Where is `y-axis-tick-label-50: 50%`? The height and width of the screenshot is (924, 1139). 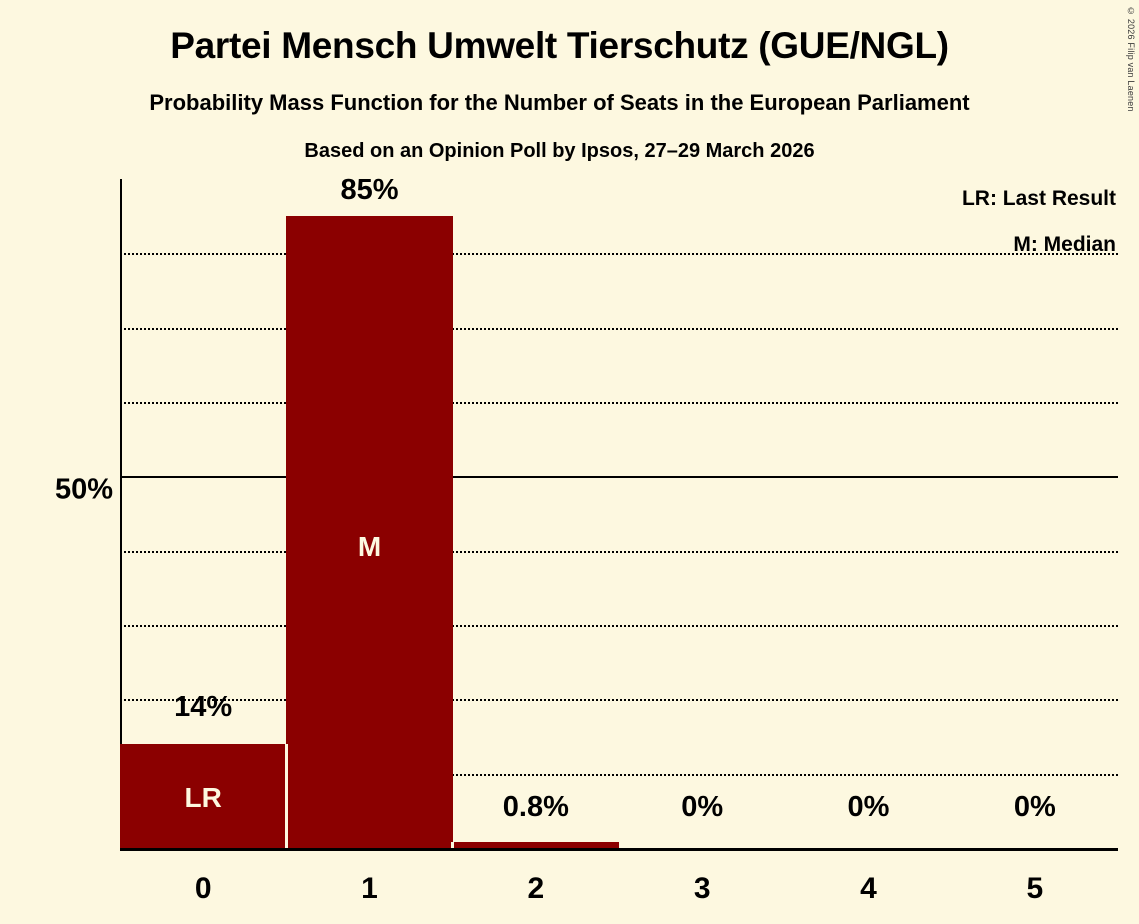
y-axis-tick-label-50: 50% is located at coordinates (83, 489).